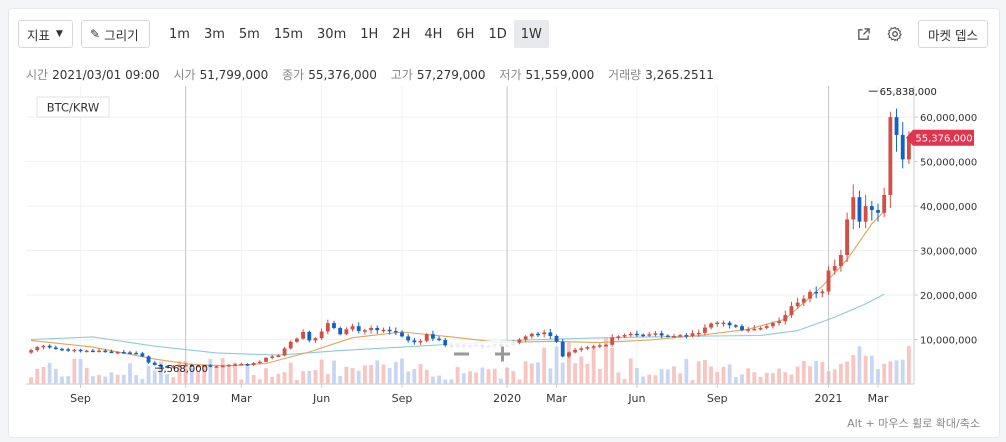  I want to click on draw-button: ✎ 그리기, so click(115, 34).